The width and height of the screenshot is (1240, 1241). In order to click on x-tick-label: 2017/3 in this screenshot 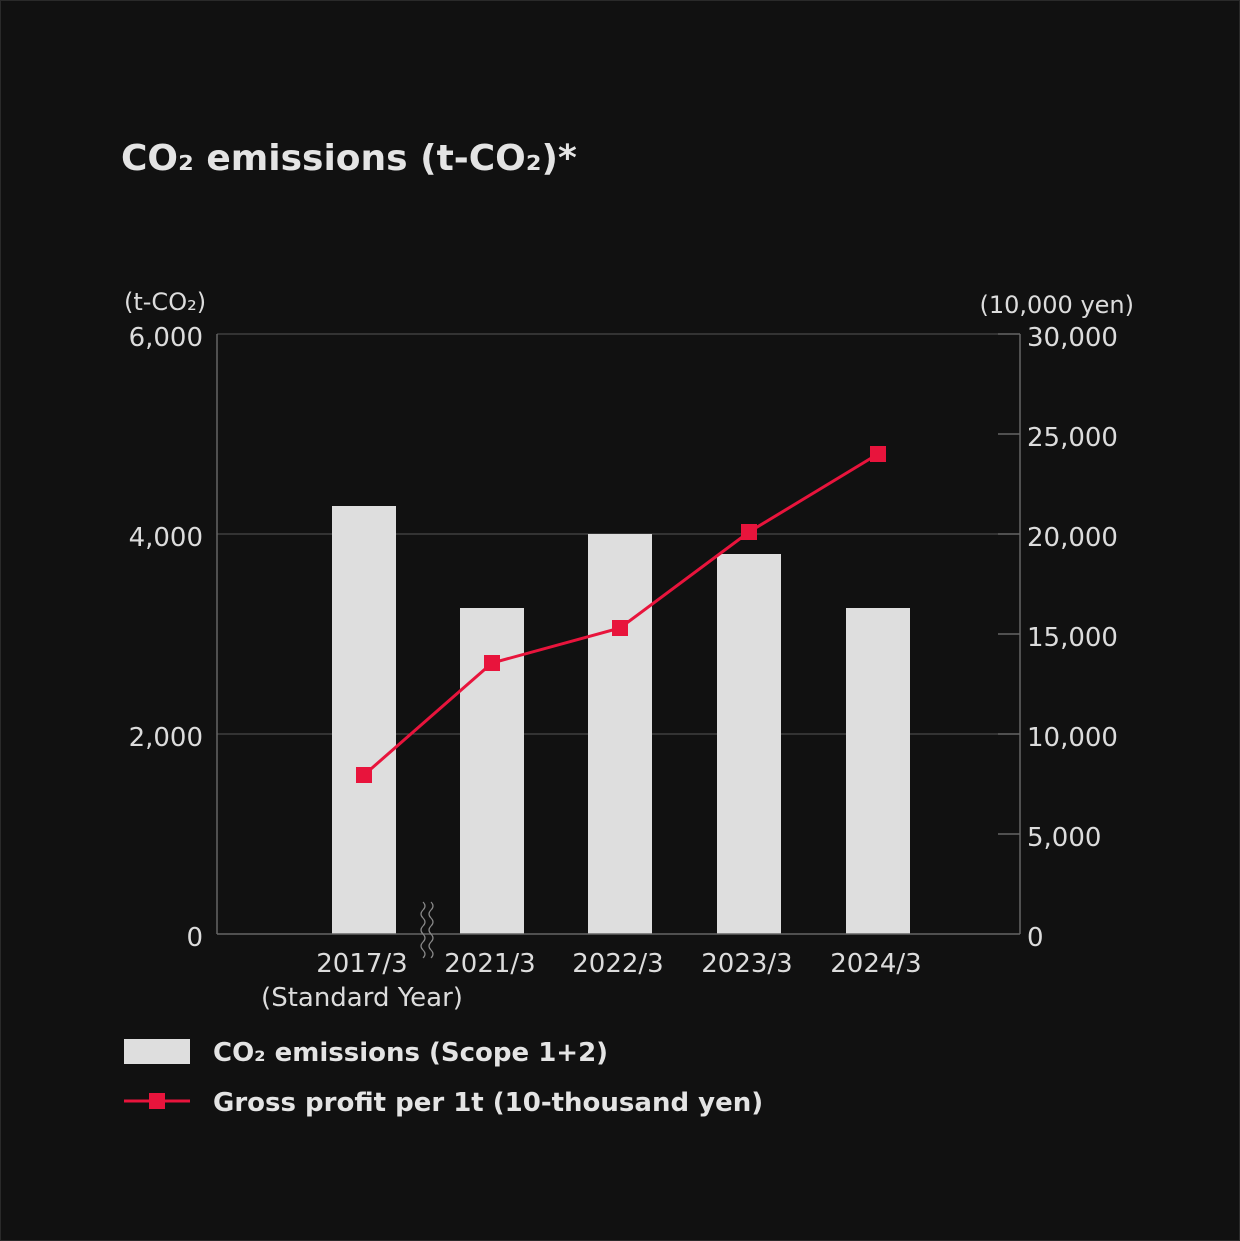, I will do `click(361, 964)`.